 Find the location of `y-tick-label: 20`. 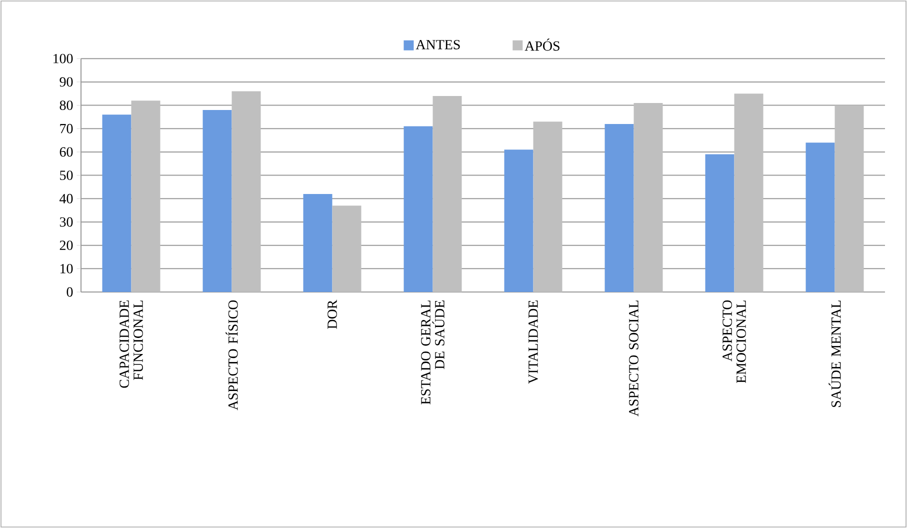

y-tick-label: 20 is located at coordinates (66, 245).